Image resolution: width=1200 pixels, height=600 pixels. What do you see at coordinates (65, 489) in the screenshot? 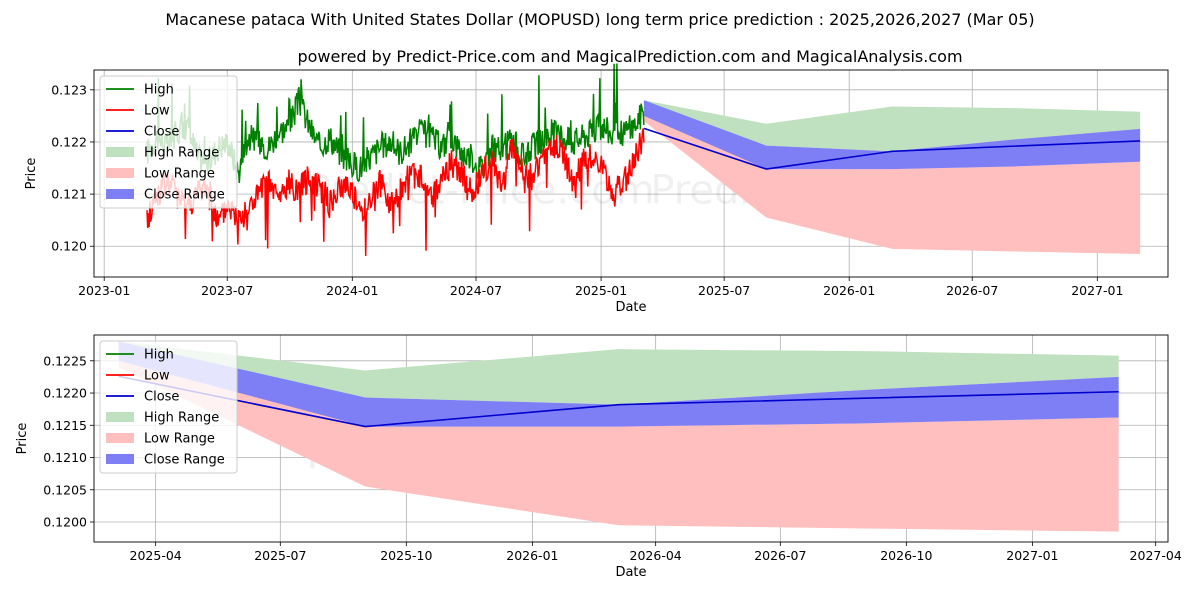
I see `y-tick-label: 0.1205` at bounding box center [65, 489].